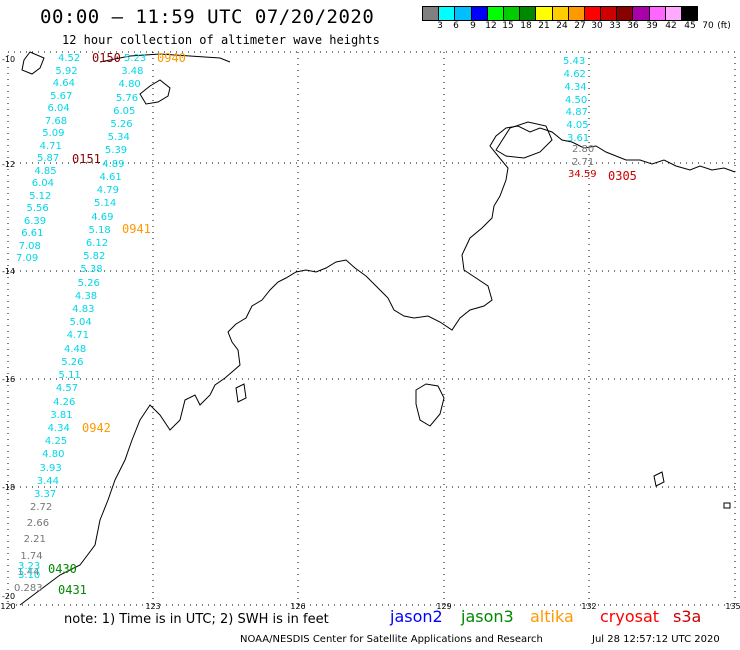  Describe the element at coordinates (31, 556) in the screenshot. I see `wave-height-label: 1.74` at that location.